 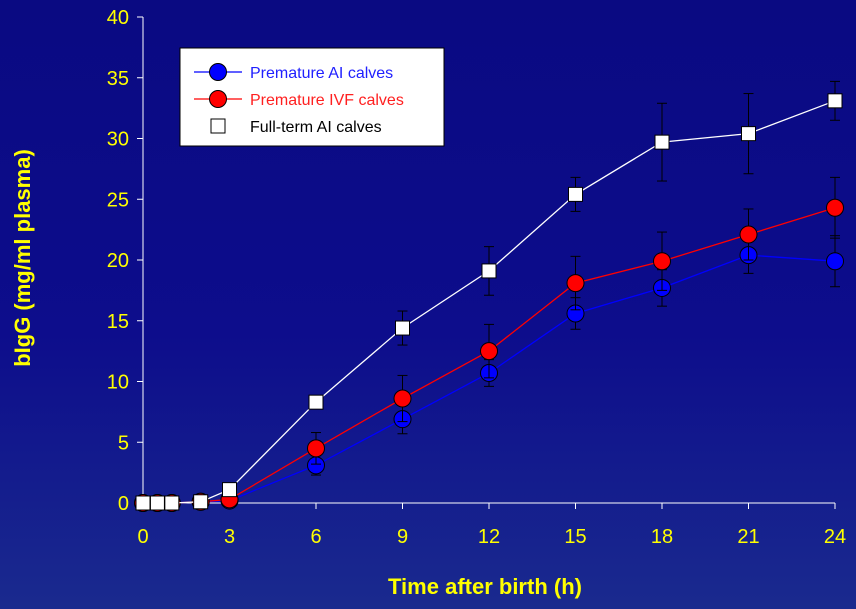 I want to click on x-tick-label: 21, so click(x=748, y=537).